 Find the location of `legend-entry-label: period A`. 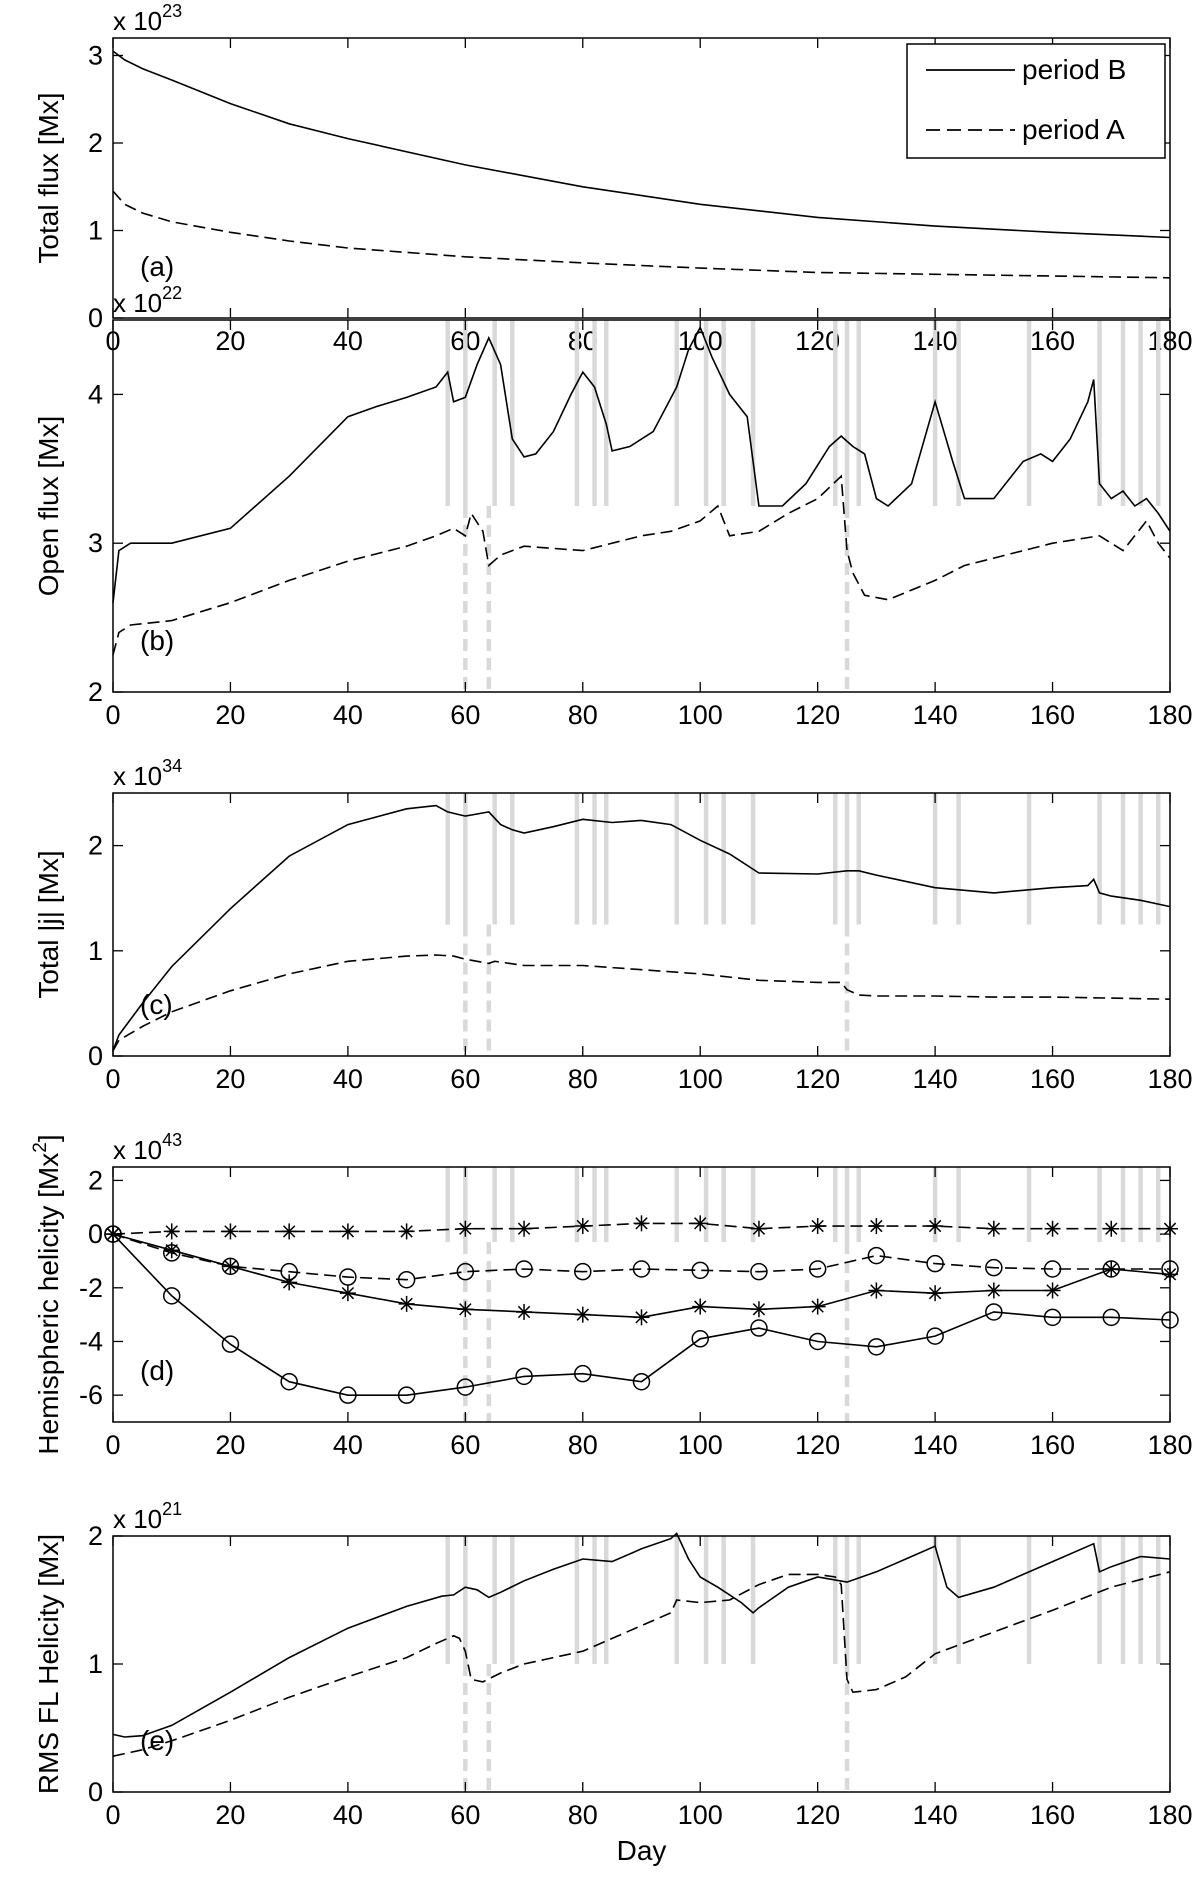

legend-entry-label: period A is located at coordinates (1073, 129).